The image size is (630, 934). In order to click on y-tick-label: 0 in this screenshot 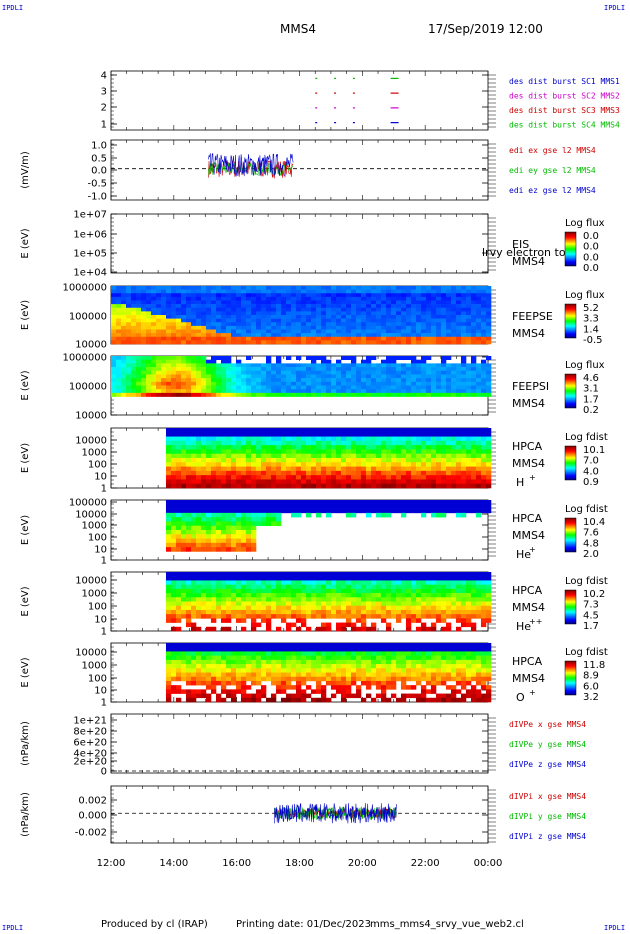, I will do `click(104, 772)`.